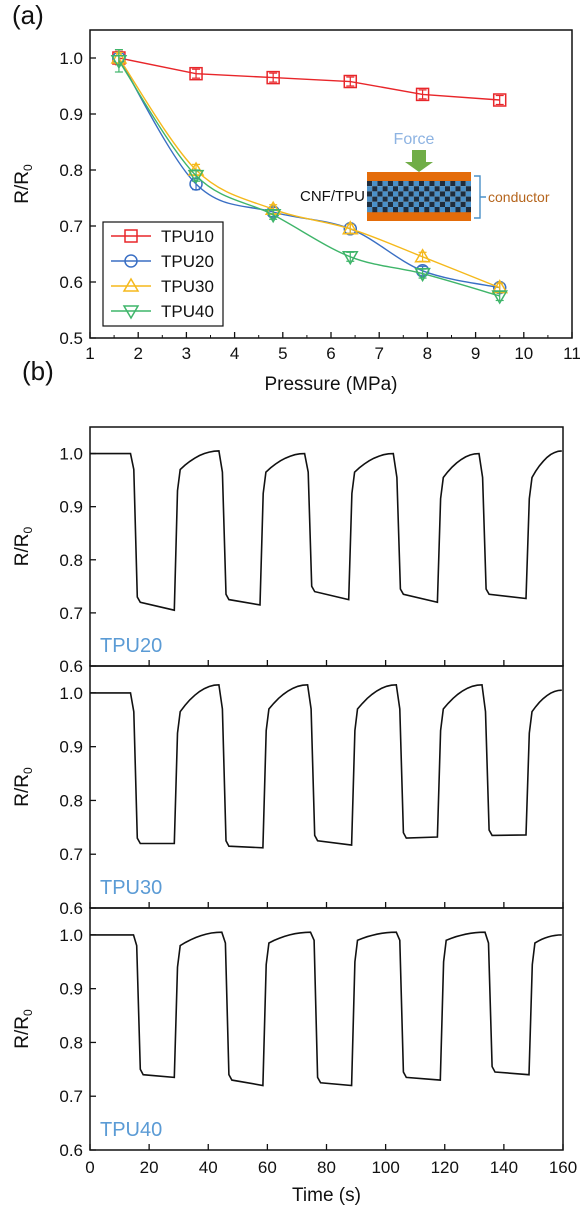  What do you see at coordinates (419, 197) in the screenshot?
I see `composite-mesh` at bounding box center [419, 197].